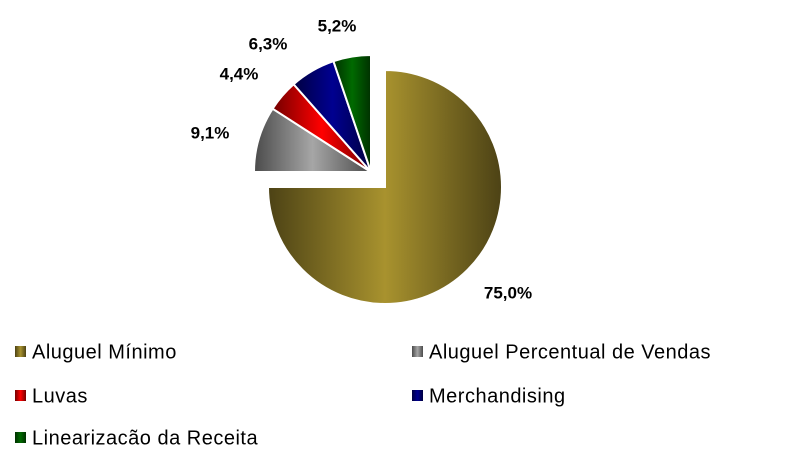 The image size is (785, 449). Describe the element at coordinates (60, 396) in the screenshot. I see `legend-label: Luvas` at that location.